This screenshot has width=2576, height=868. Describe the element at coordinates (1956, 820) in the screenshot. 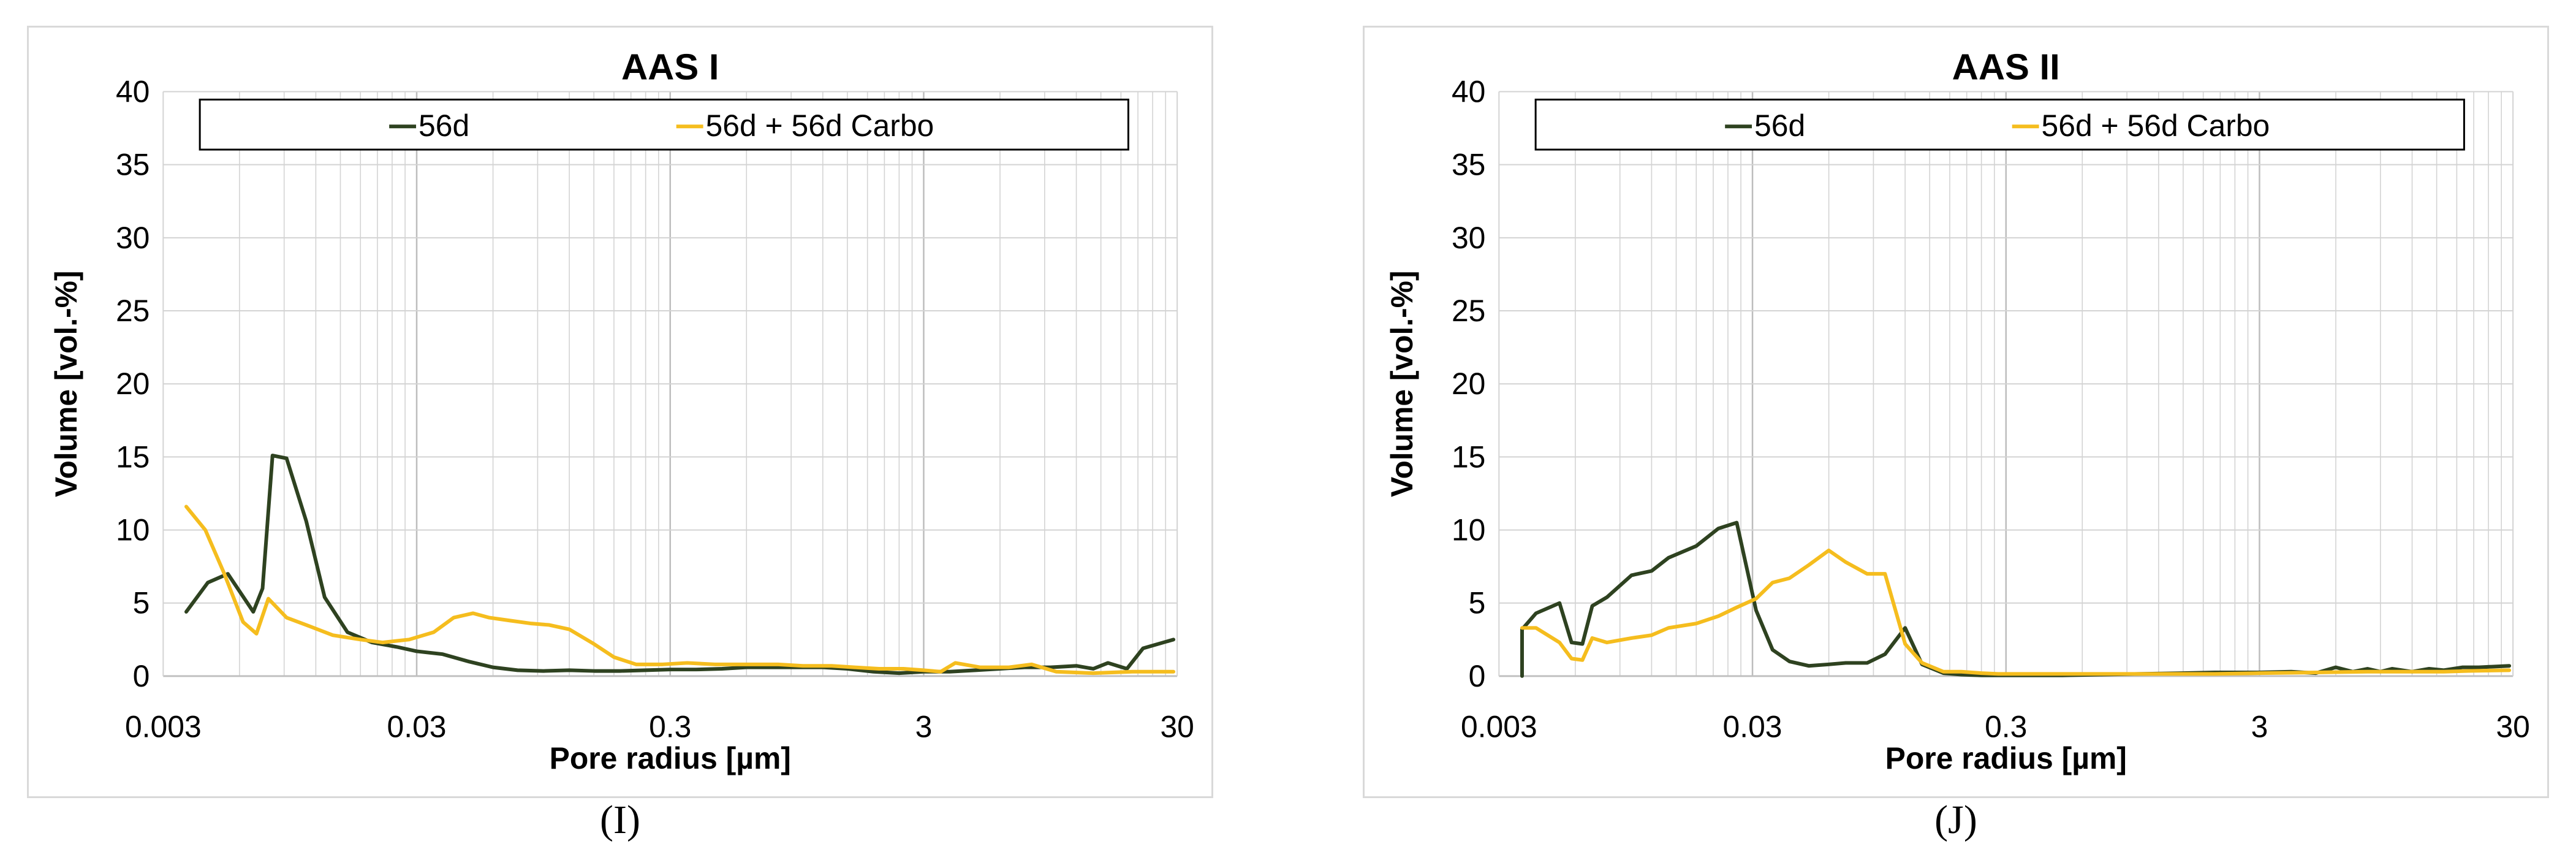

I see `panel-caption-j: (J)` at that location.